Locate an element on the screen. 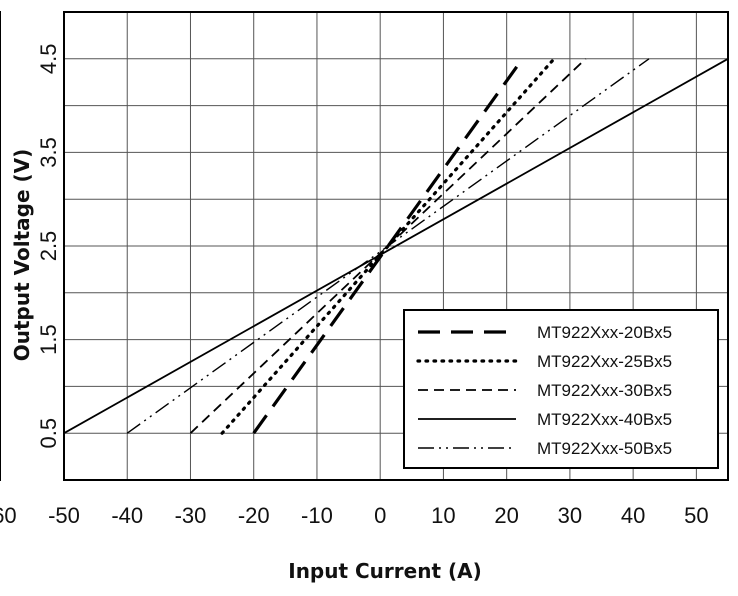 This screenshot has width=738, height=596. legend-label: MT922Xxx-20Bx5 is located at coordinates (604, 332).